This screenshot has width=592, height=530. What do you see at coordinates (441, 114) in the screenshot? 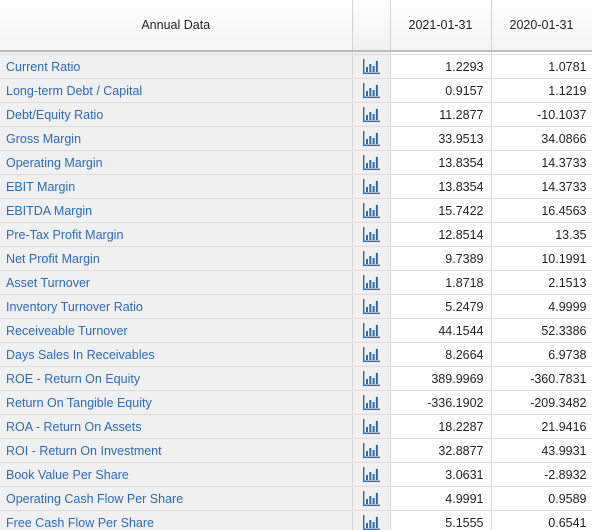
I see `value-2021: 11.2877` at bounding box center [441, 114].